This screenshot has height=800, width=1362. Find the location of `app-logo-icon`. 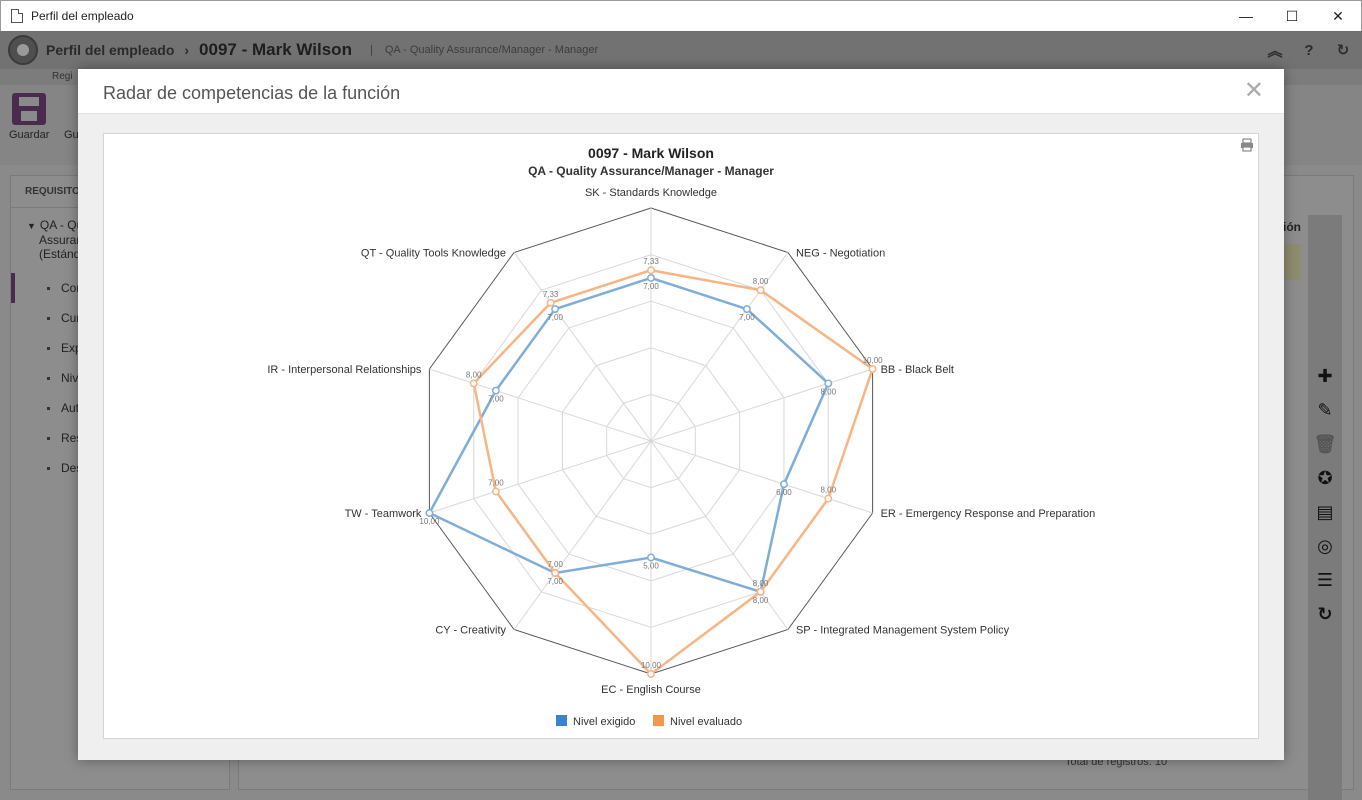

app-logo-icon is located at coordinates (23, 50).